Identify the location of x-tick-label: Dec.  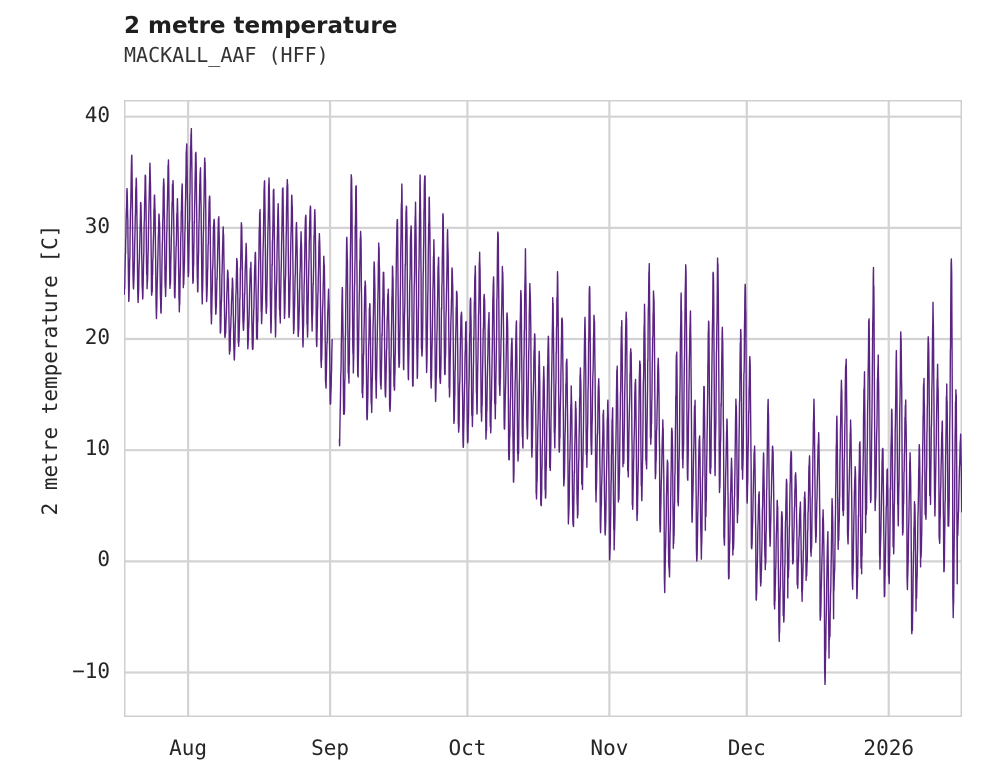
(746, 748).